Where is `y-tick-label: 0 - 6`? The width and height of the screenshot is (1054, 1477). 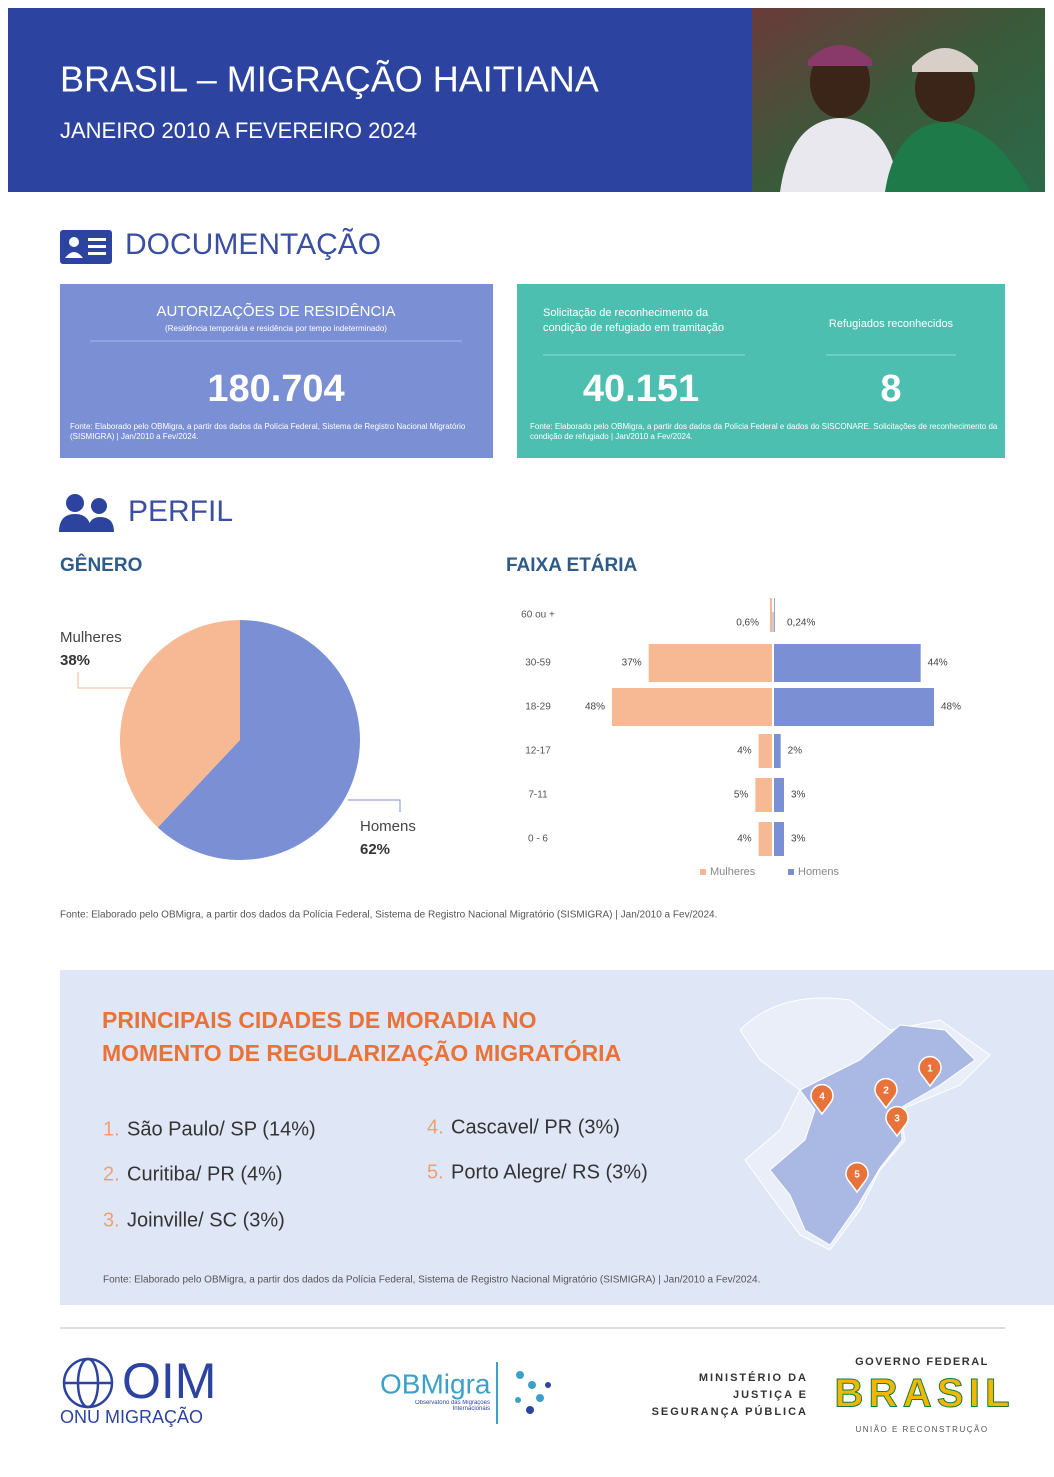
y-tick-label: 0 - 6 is located at coordinates (538, 839).